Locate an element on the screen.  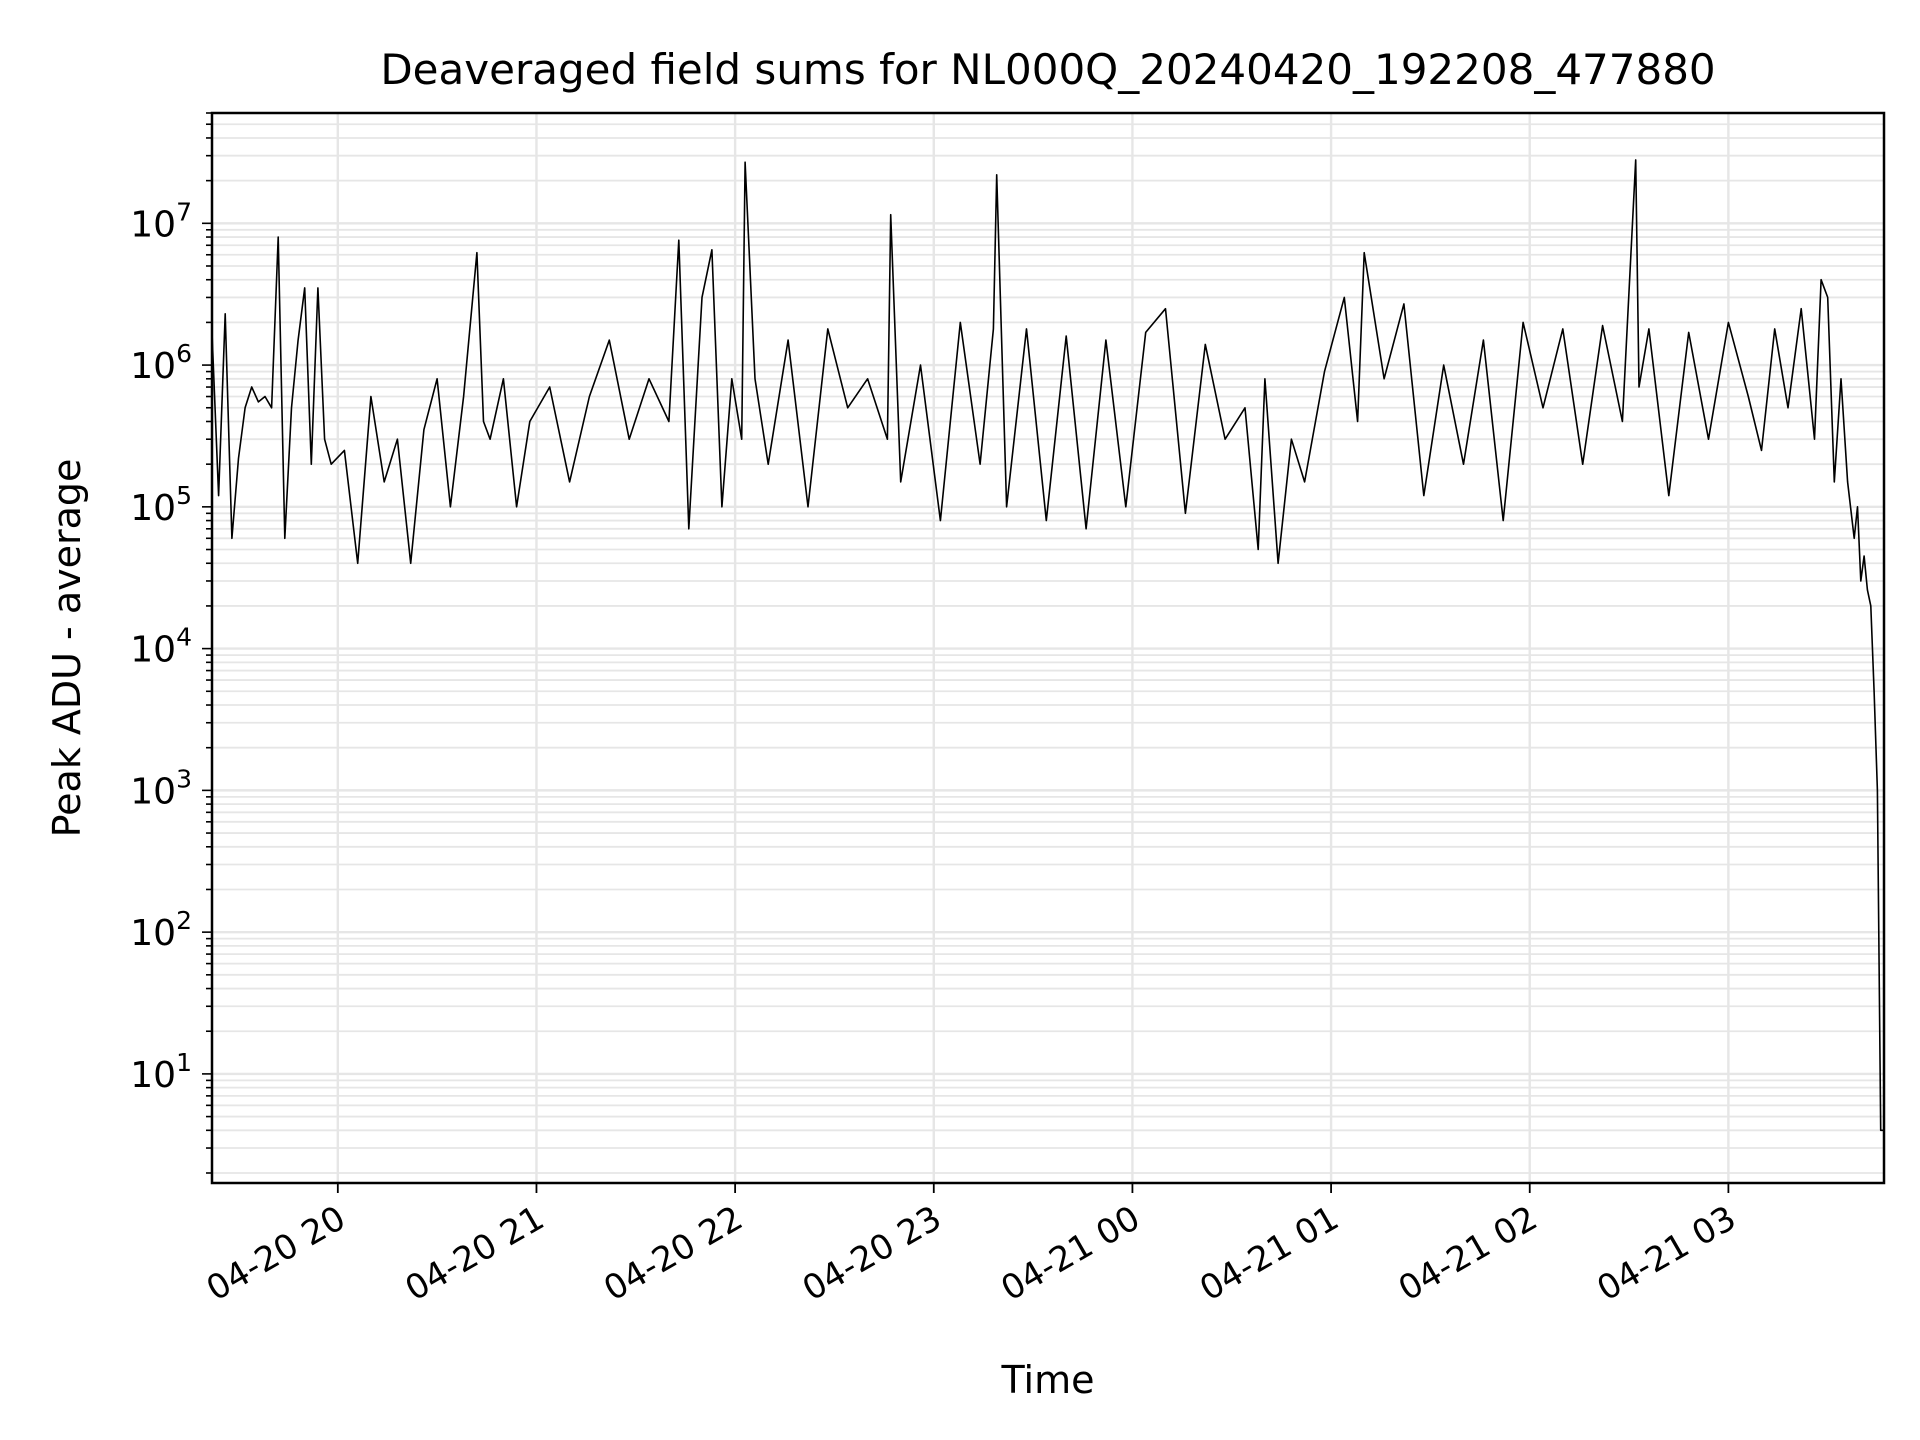
y-tick-label: 10⁷ is located at coordinates (161, 221).